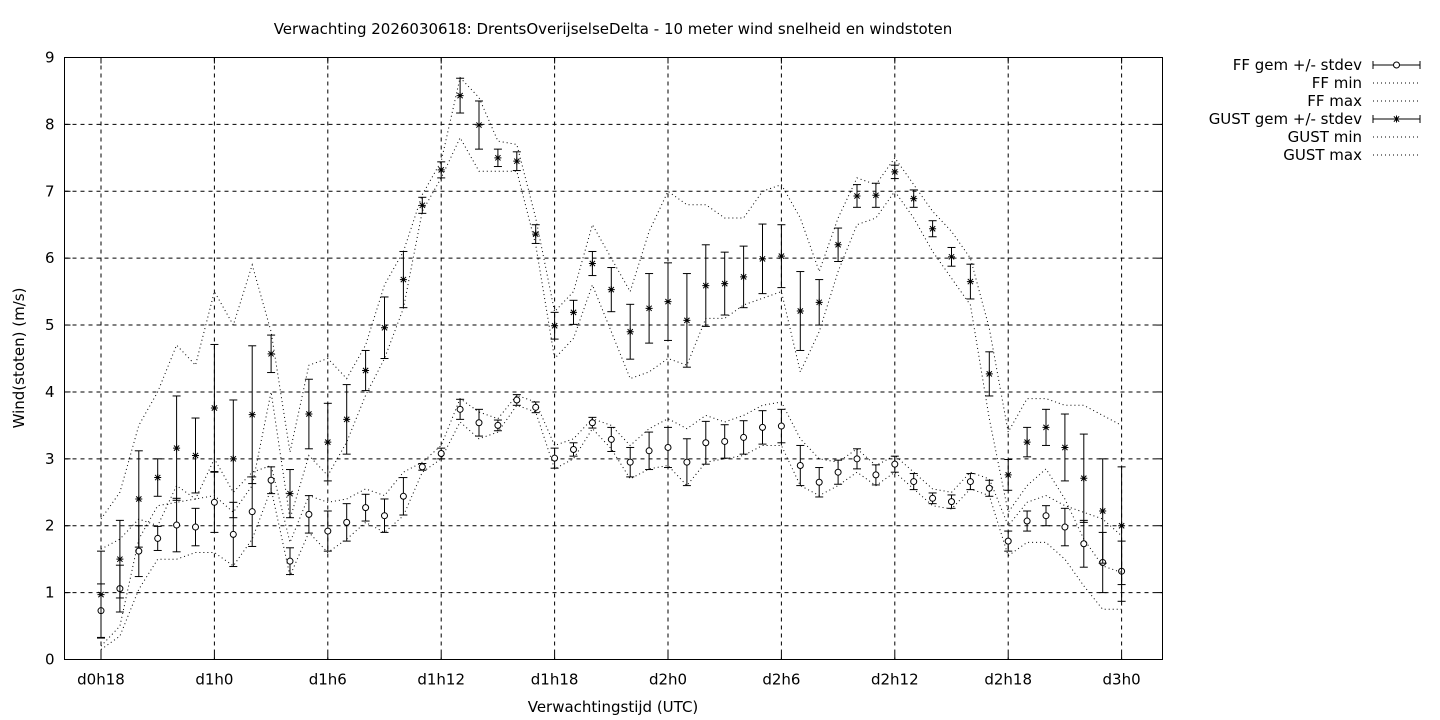 The width and height of the screenshot is (1440, 720). What do you see at coordinates (50, 58) in the screenshot?
I see `y-tick-label: 9` at bounding box center [50, 58].